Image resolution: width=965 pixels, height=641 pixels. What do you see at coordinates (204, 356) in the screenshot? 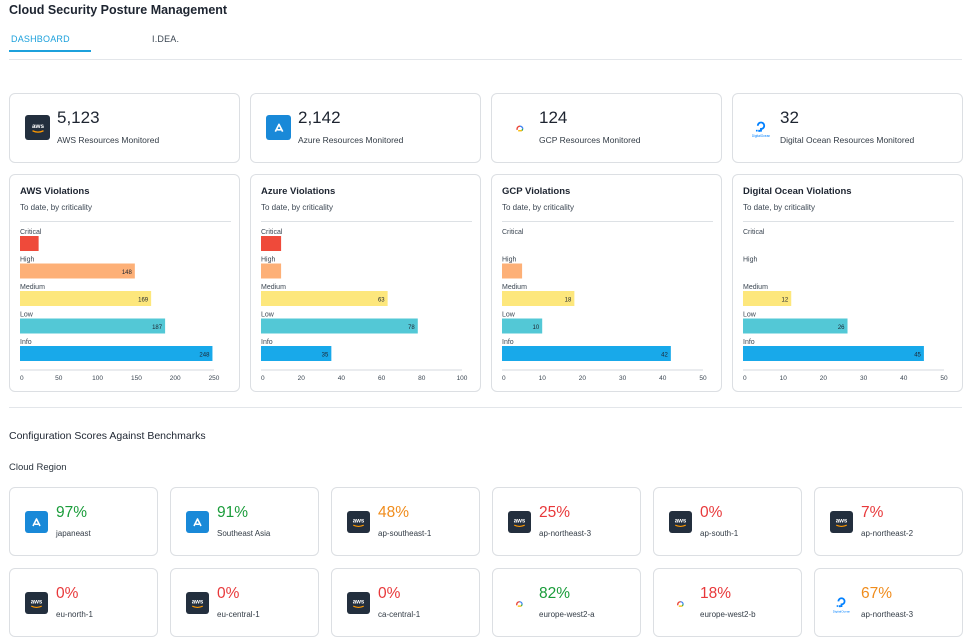
I see `value-label-info: 248` at bounding box center [204, 356].